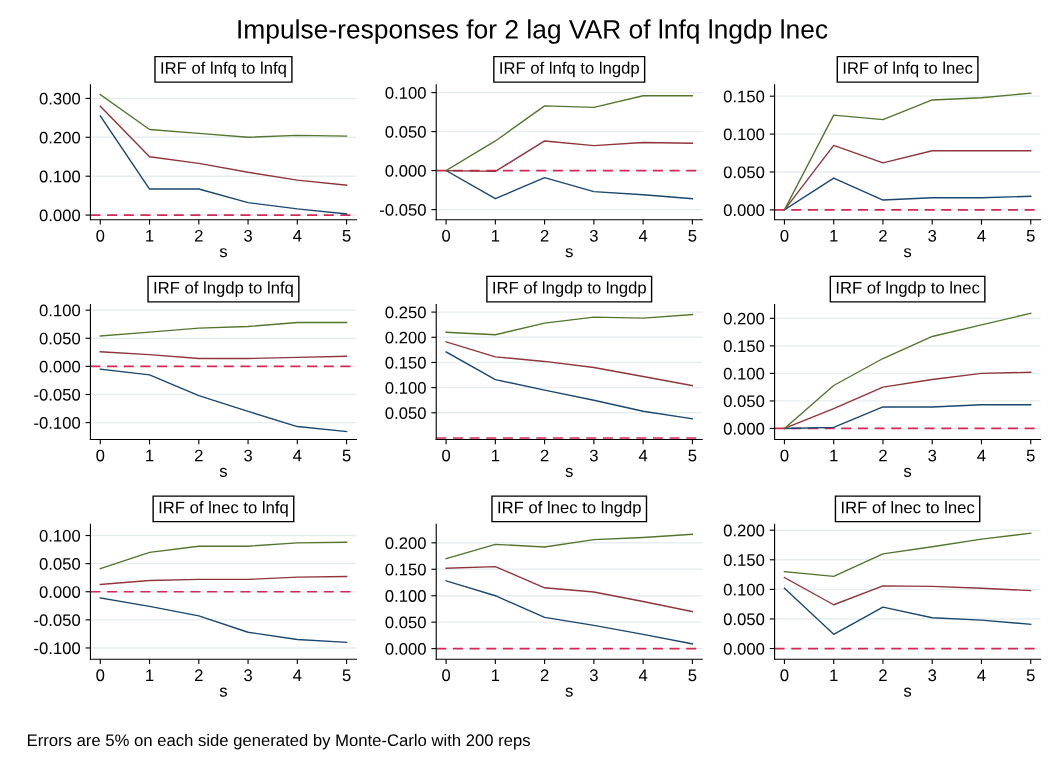 This screenshot has height=771, width=1064. I want to click on text: Impulse-responses for 2 lag VAR of lnfq lngdp lnec, so click(533, 31).